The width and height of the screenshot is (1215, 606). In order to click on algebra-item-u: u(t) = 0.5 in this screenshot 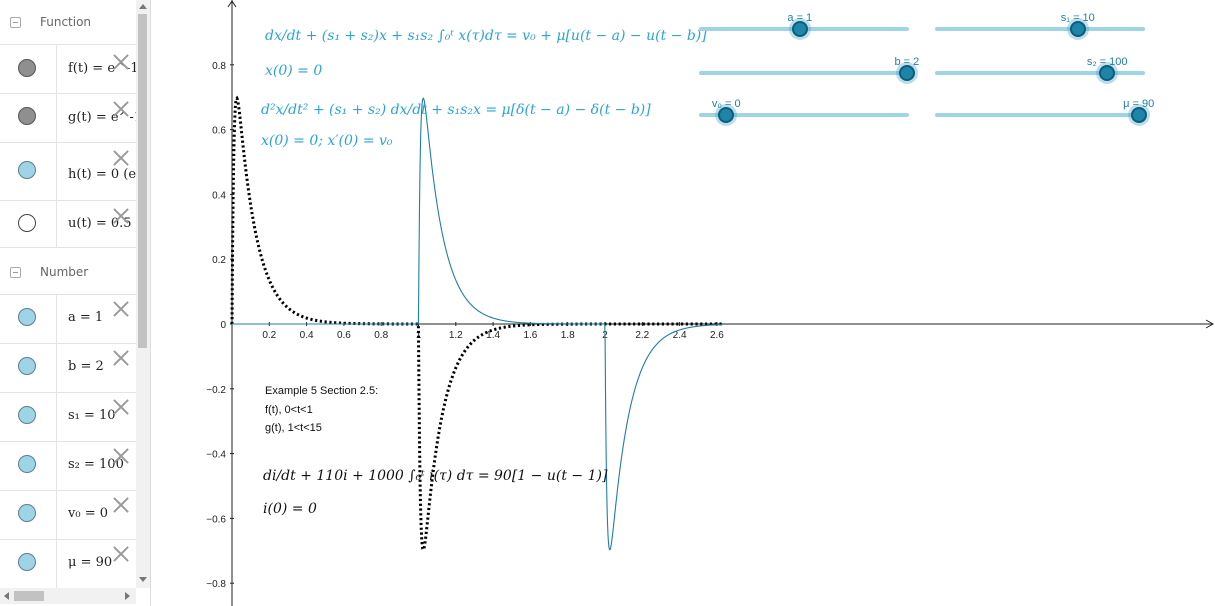, I will do `click(68, 224)`.